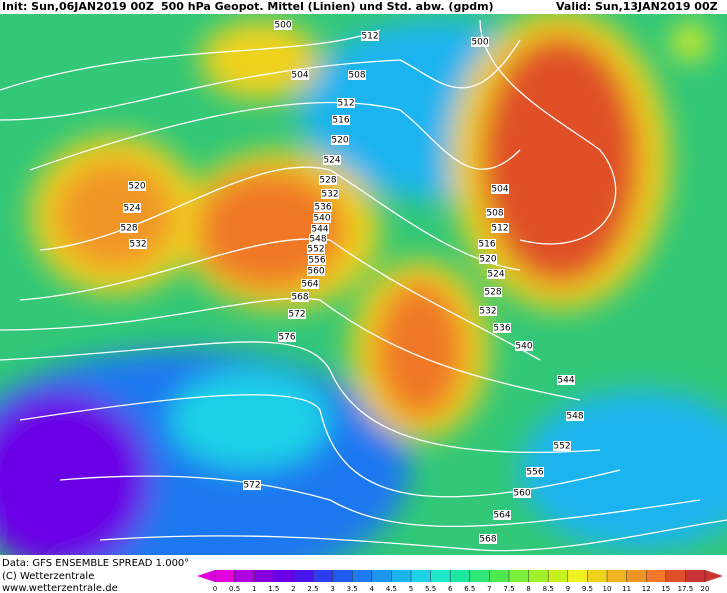  I want to click on contour-label: 536, so click(322, 208).